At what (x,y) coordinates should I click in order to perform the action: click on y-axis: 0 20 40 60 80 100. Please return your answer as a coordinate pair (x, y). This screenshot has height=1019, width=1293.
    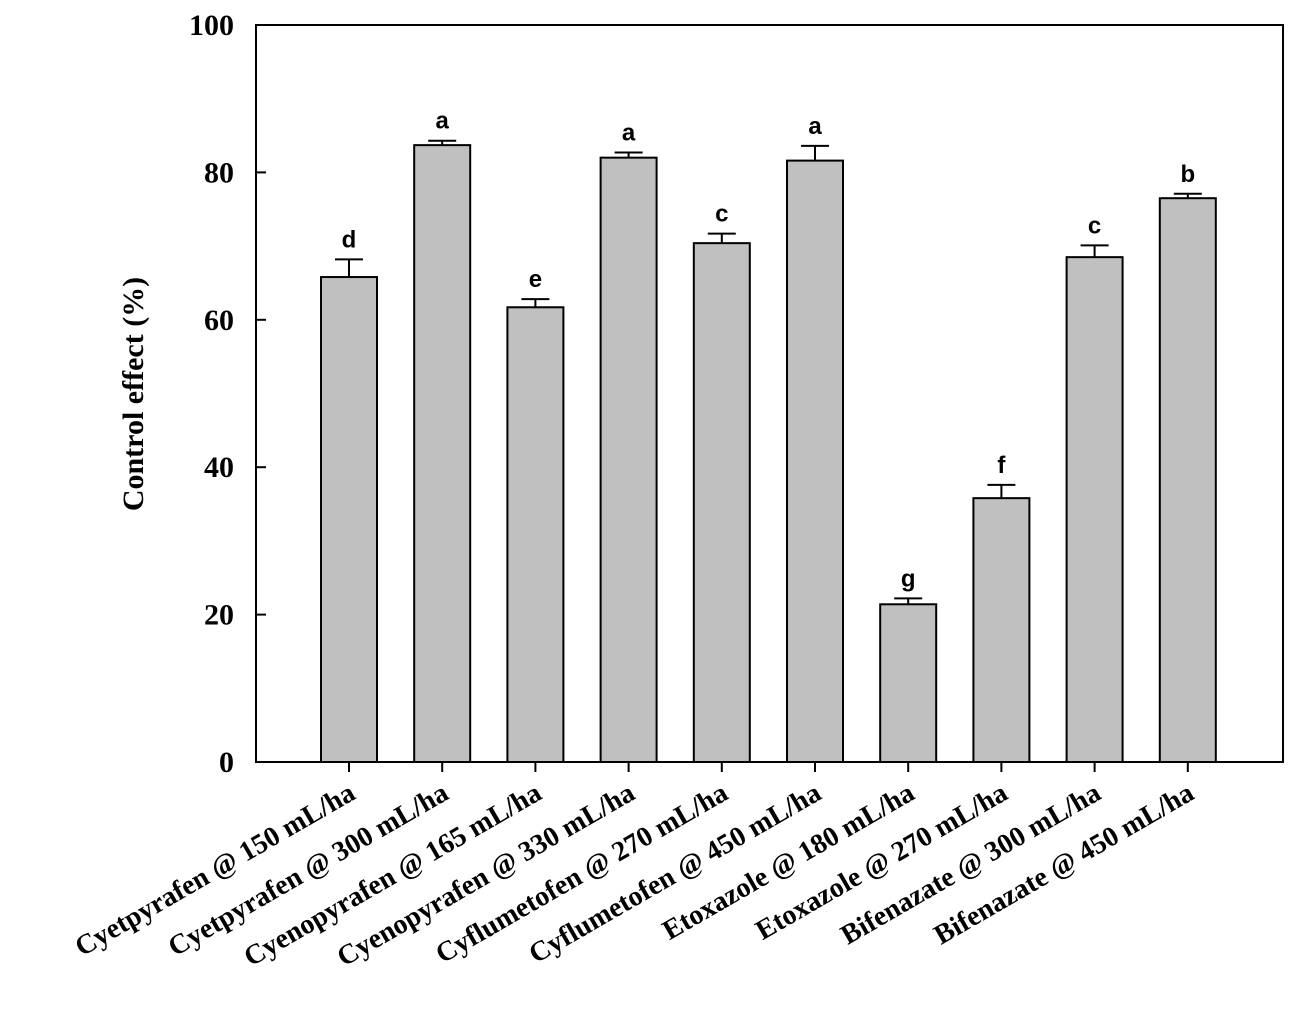
    Looking at the image, I should click on (227, 394).